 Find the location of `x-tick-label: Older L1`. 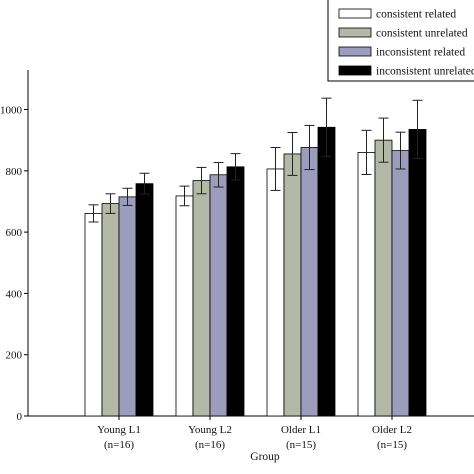

x-tick-label: Older L1 is located at coordinates (301, 430).